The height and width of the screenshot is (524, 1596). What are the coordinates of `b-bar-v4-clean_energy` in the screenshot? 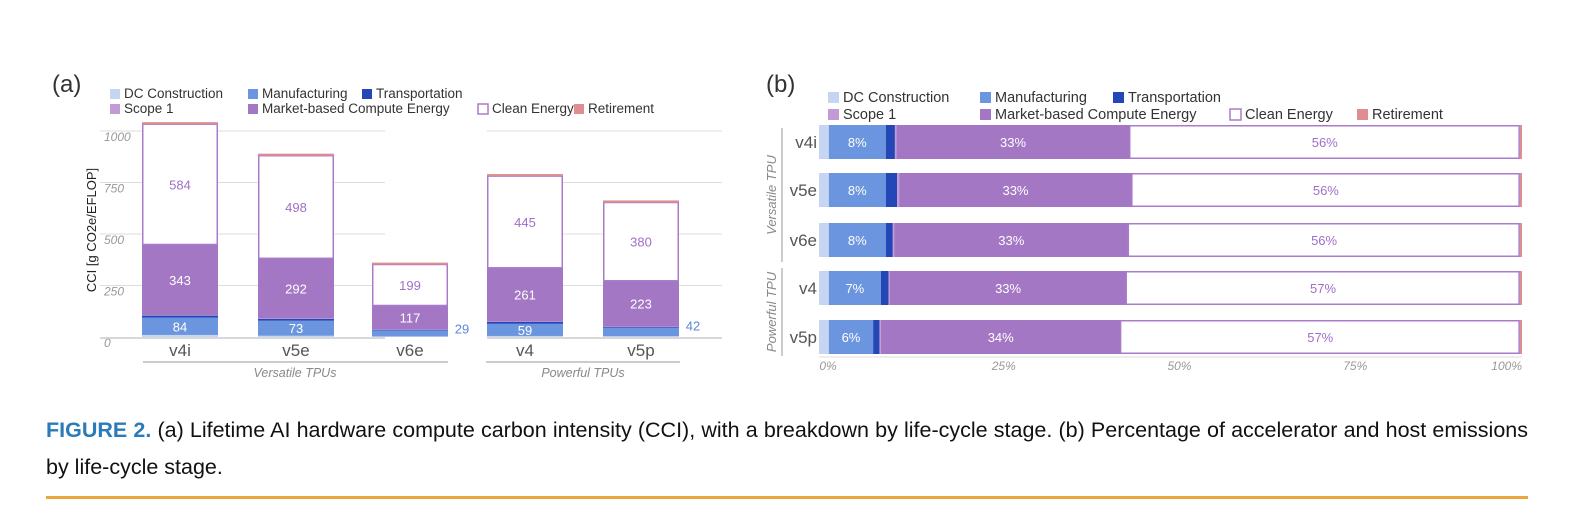 It's located at (1322, 288).